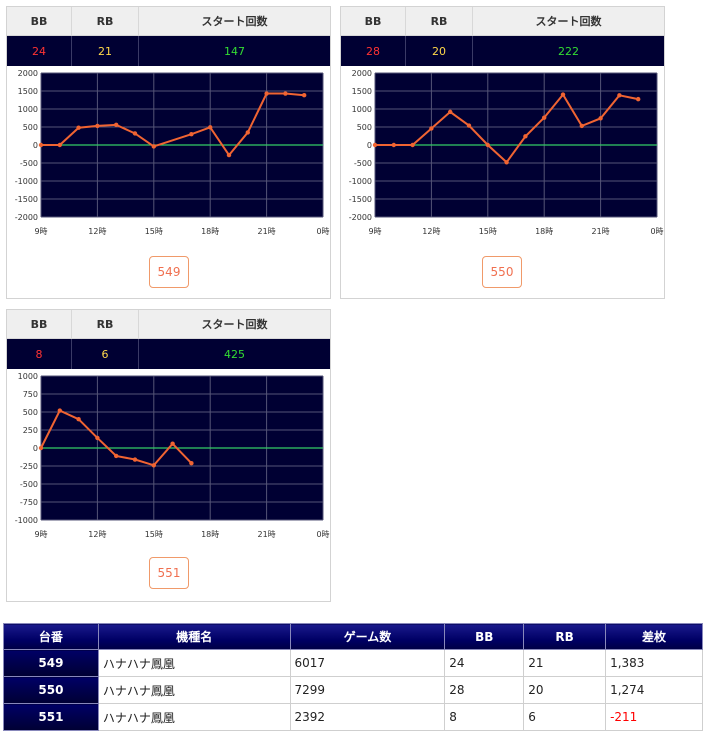 This screenshot has height=738, width=705. I want to click on machine-number-cell: 551, so click(51, 717).